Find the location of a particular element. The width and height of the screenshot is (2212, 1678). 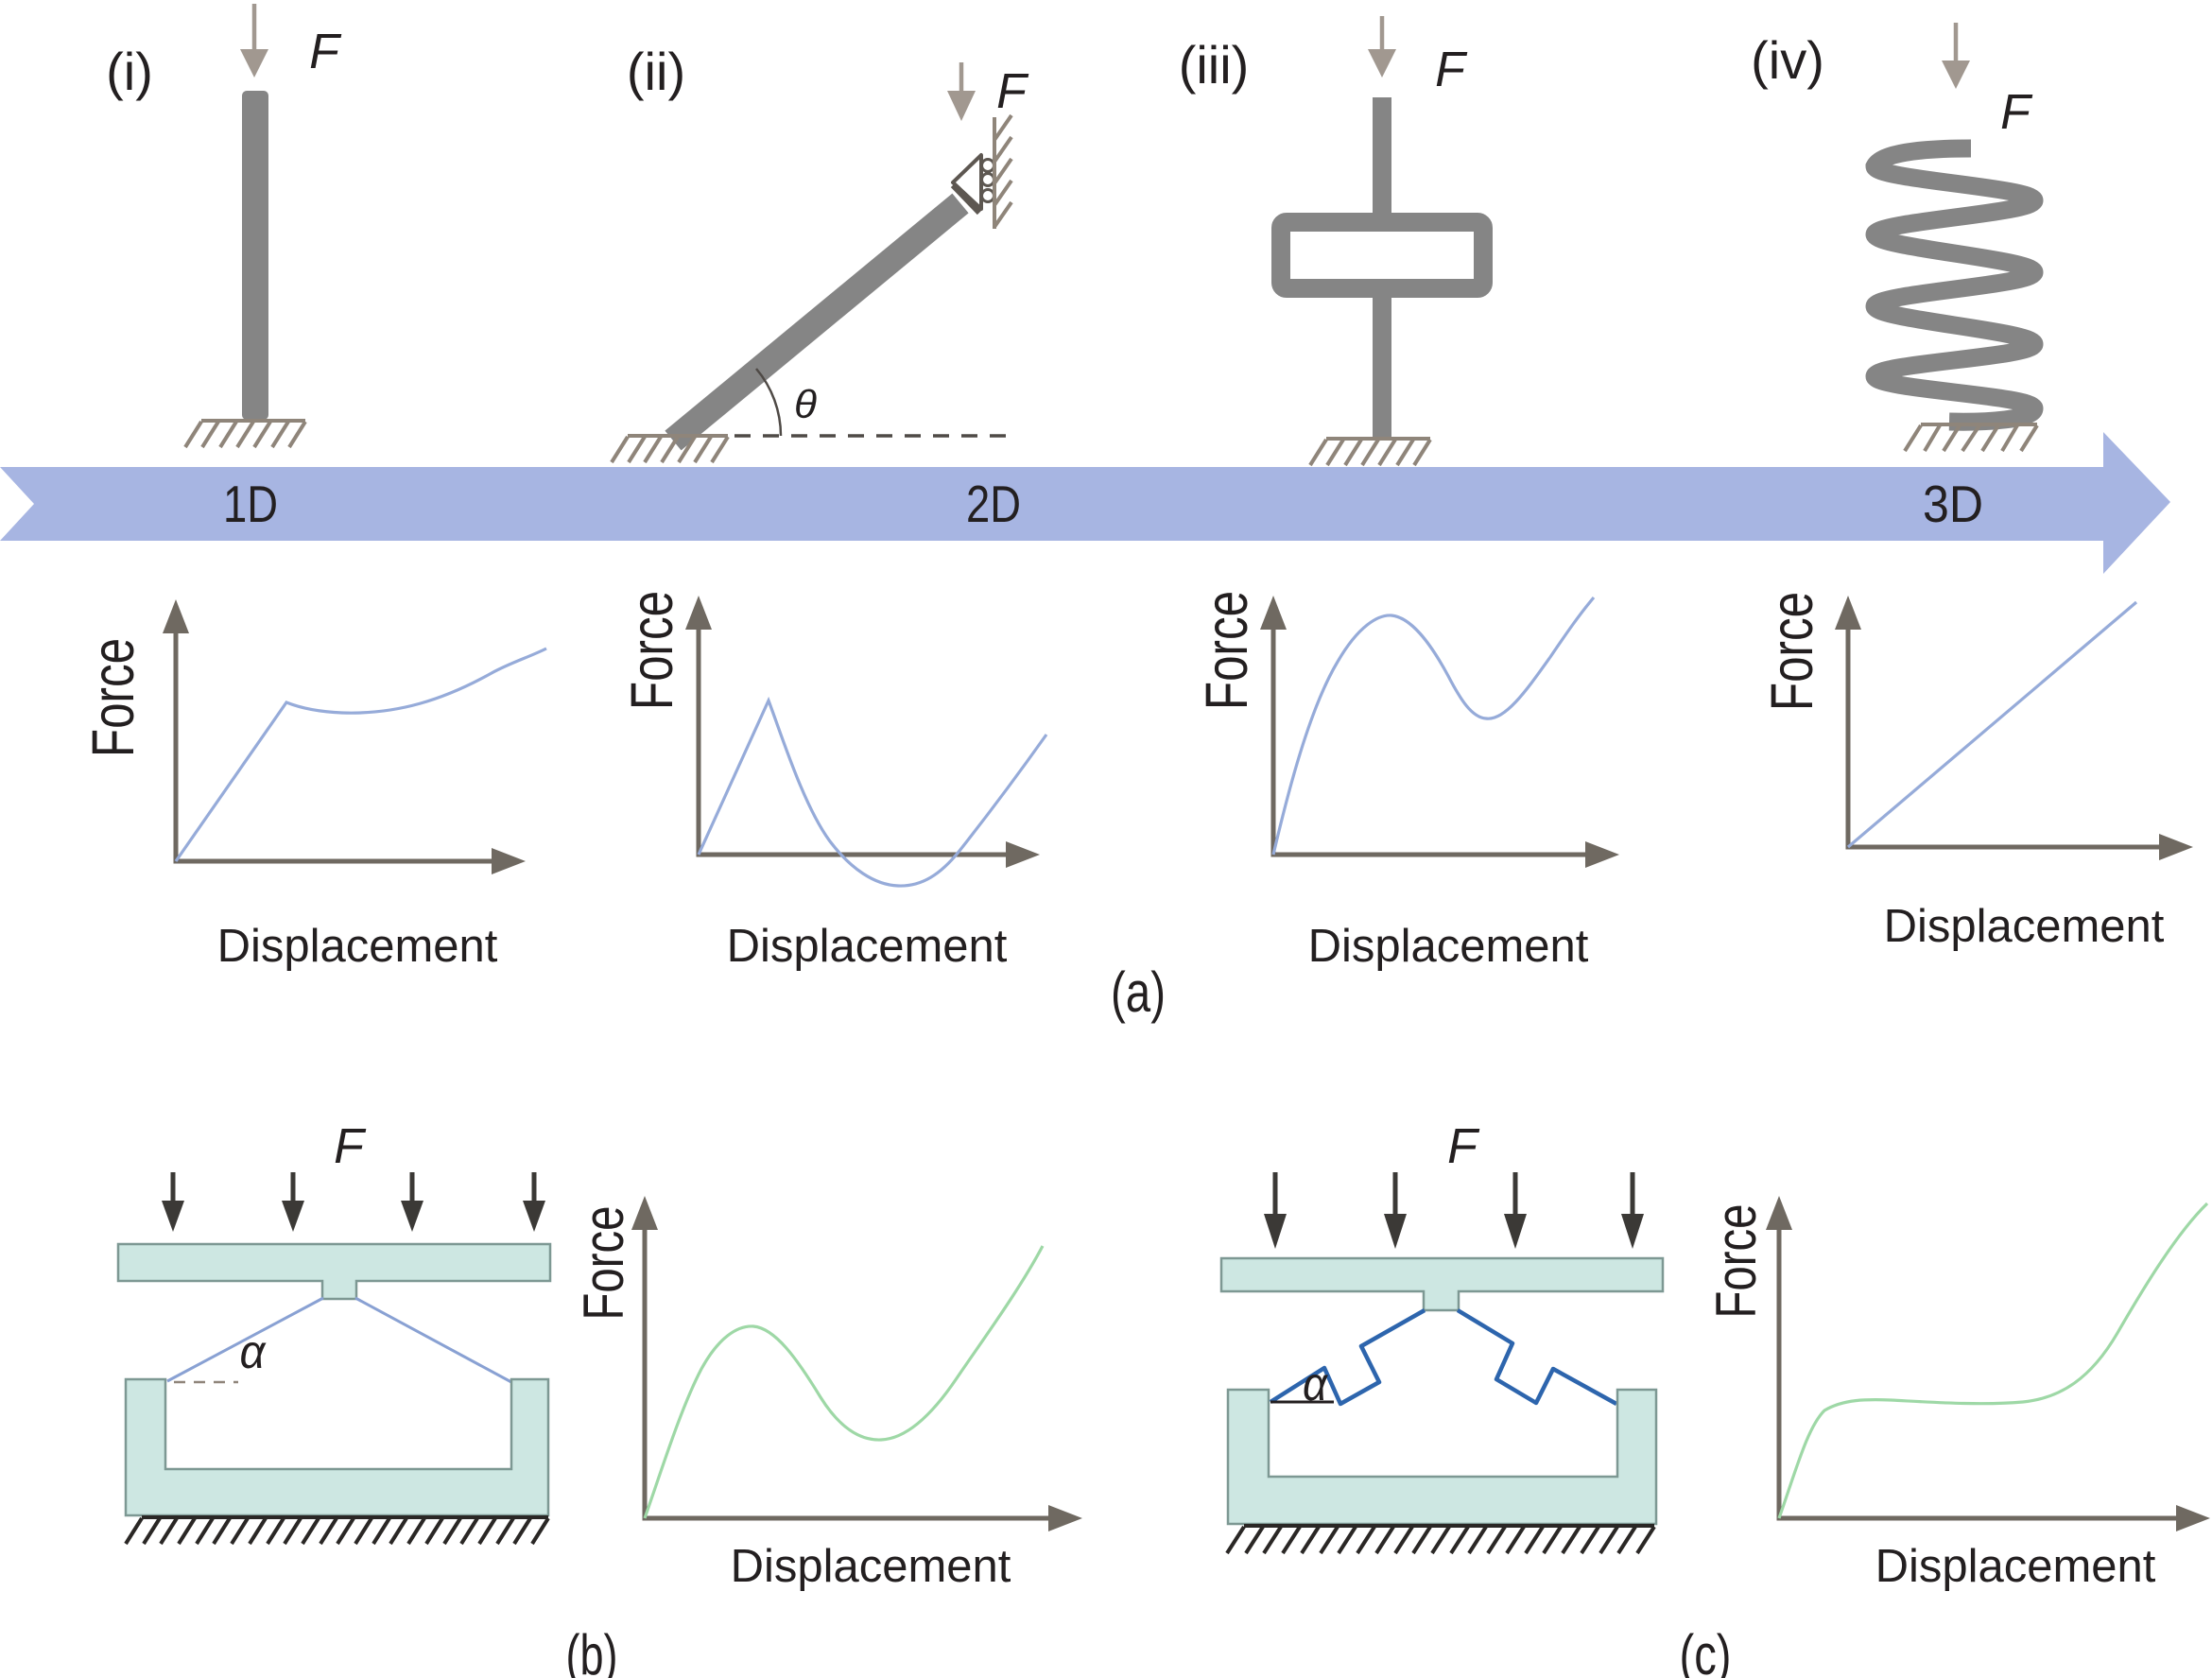

svg-text: (i) is located at coordinates (129, 71).